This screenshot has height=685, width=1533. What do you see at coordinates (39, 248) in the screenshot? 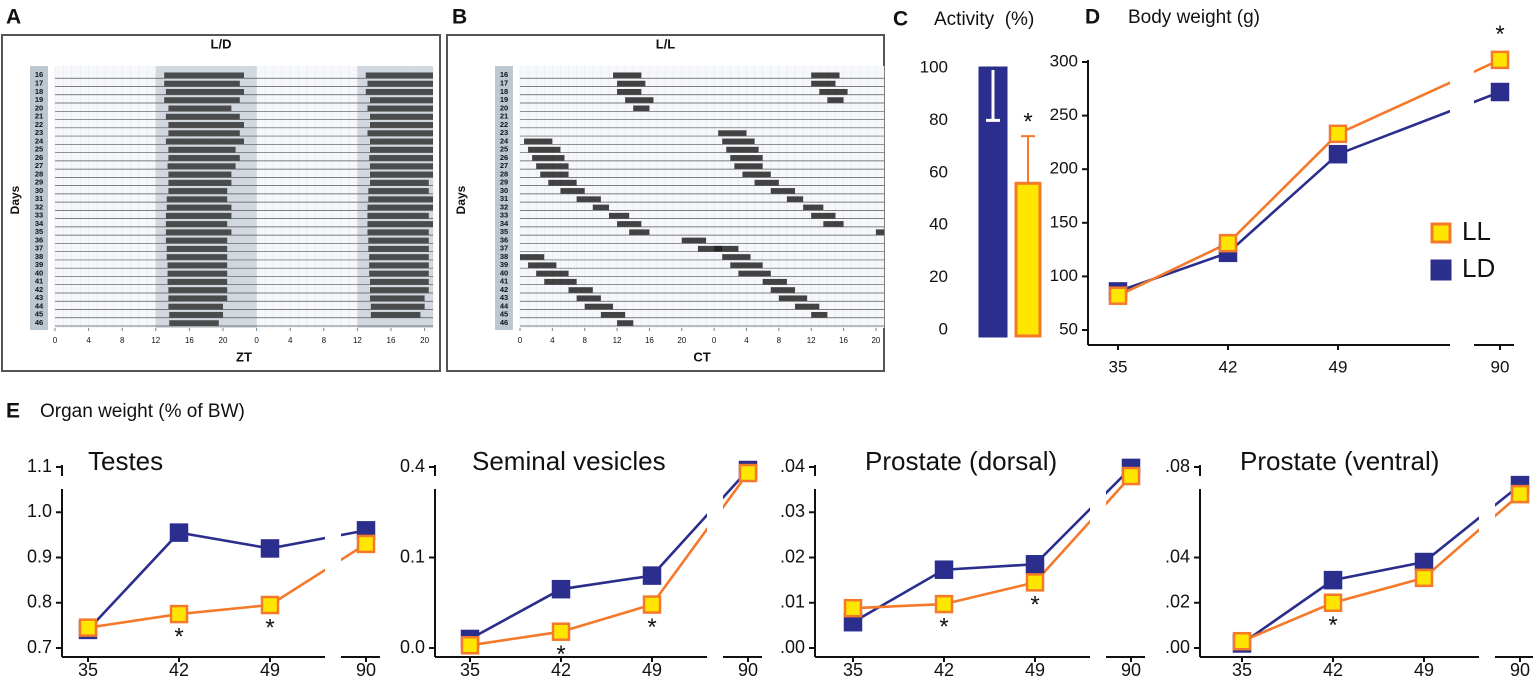
I see `y-tick-label: 37` at bounding box center [39, 248].